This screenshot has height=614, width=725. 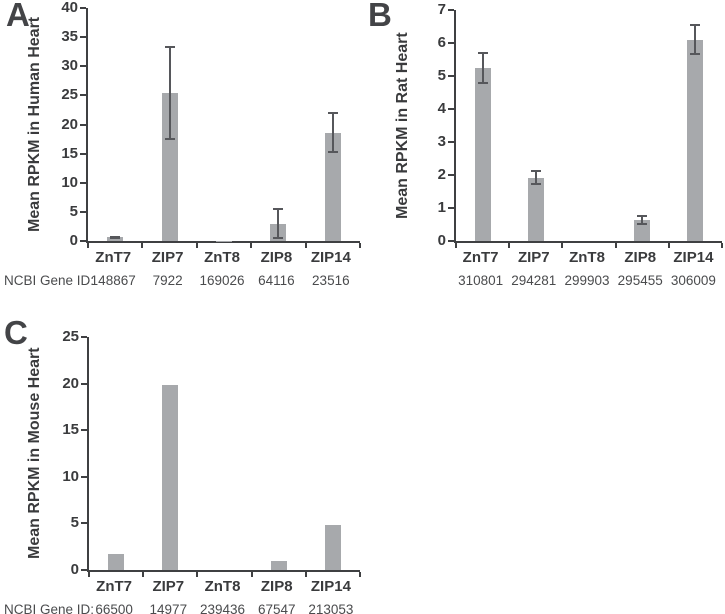 What do you see at coordinates (114, 608) in the screenshot?
I see `gene-id-value: 66500` at bounding box center [114, 608].